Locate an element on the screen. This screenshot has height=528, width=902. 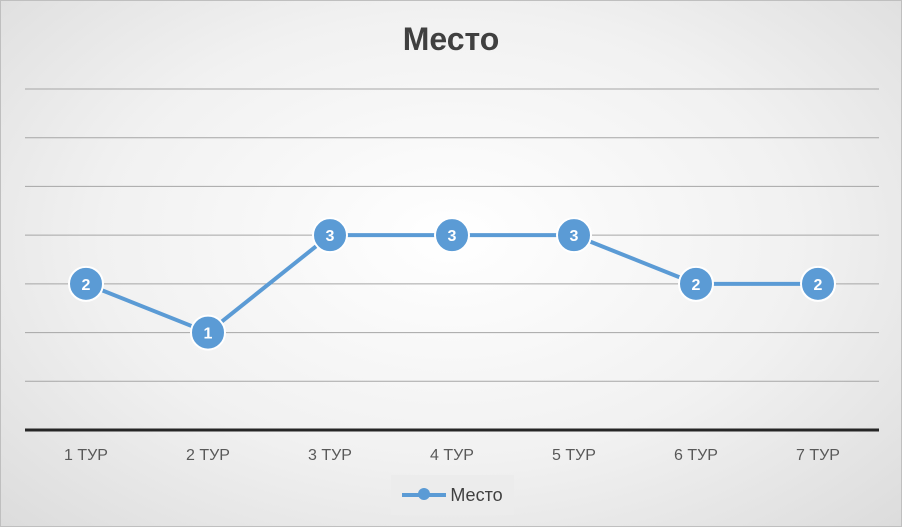
data-label-1: 2 is located at coordinates (86, 285).